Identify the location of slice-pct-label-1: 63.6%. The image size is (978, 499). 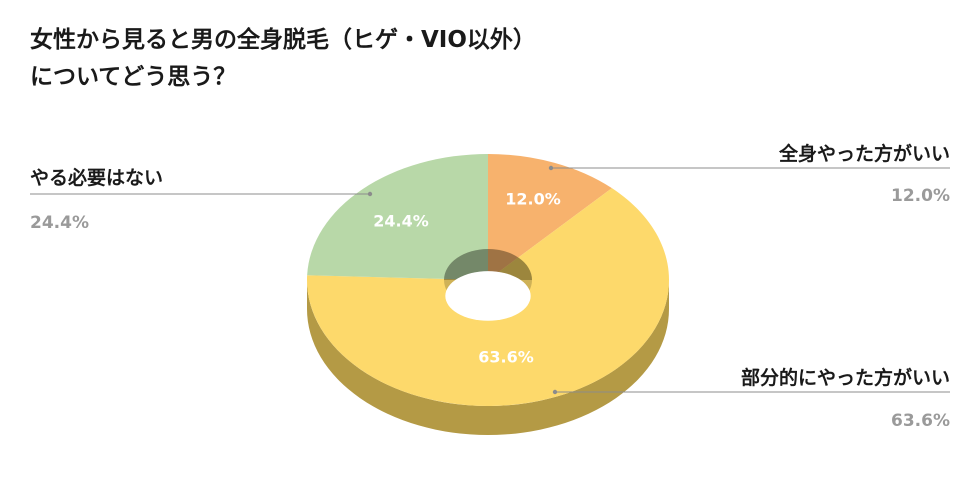
(920, 421).